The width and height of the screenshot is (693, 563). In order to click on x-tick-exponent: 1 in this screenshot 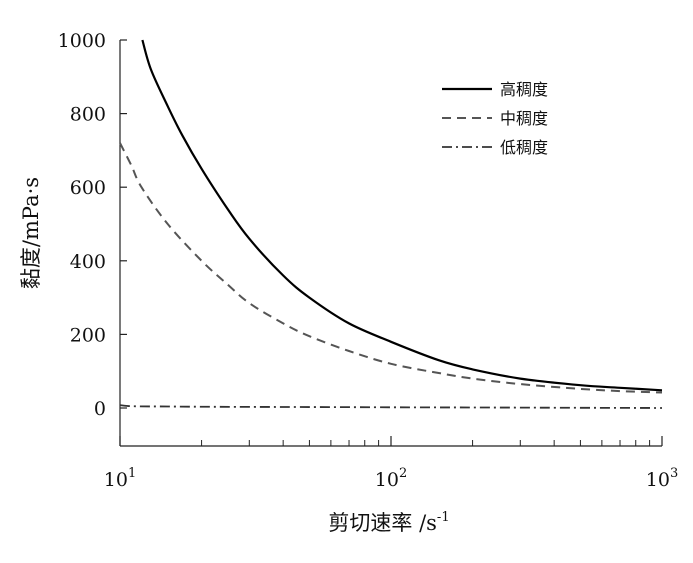, I will do `click(132, 473)`.